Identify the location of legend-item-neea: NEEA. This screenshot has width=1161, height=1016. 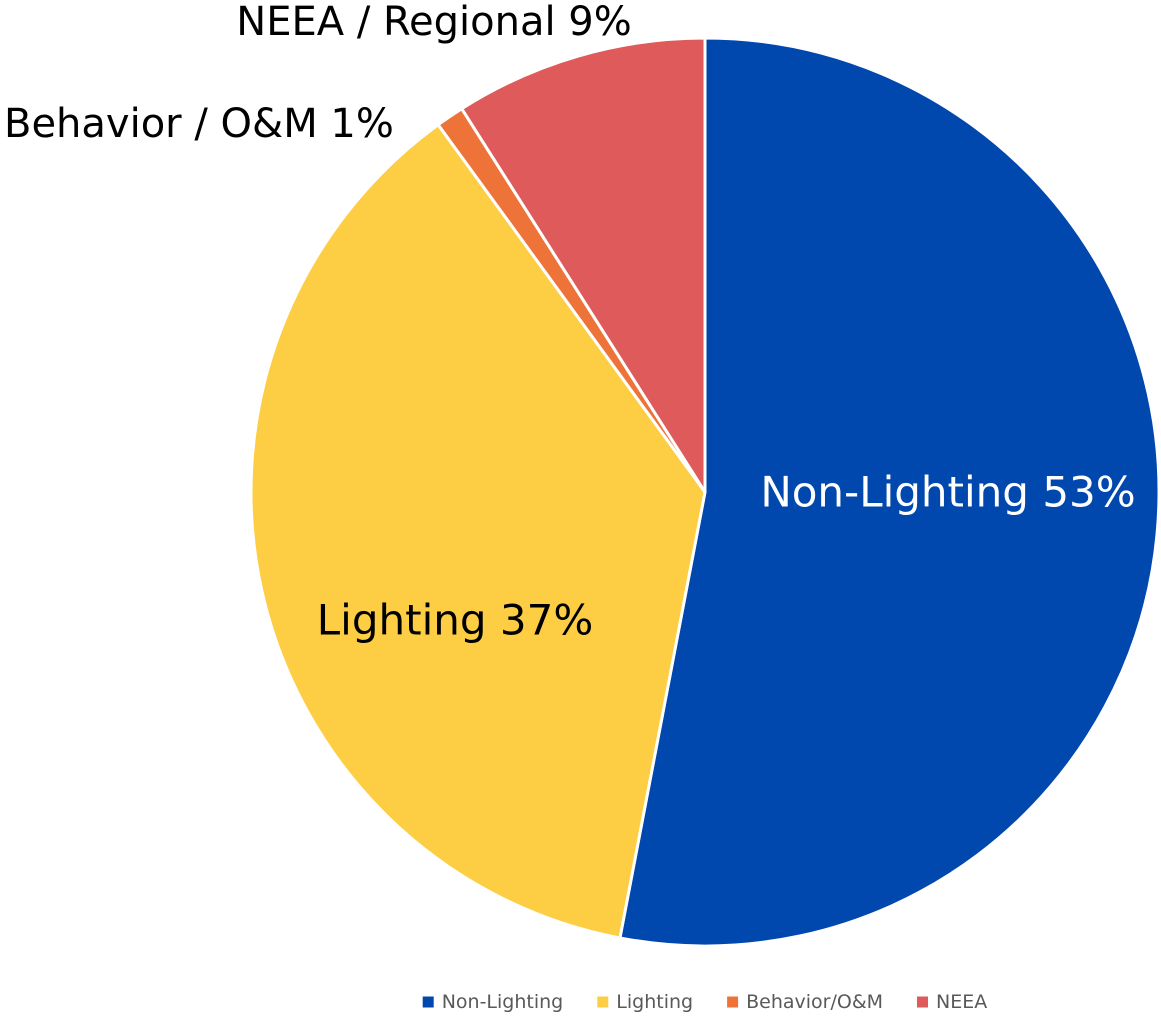
(952, 1002).